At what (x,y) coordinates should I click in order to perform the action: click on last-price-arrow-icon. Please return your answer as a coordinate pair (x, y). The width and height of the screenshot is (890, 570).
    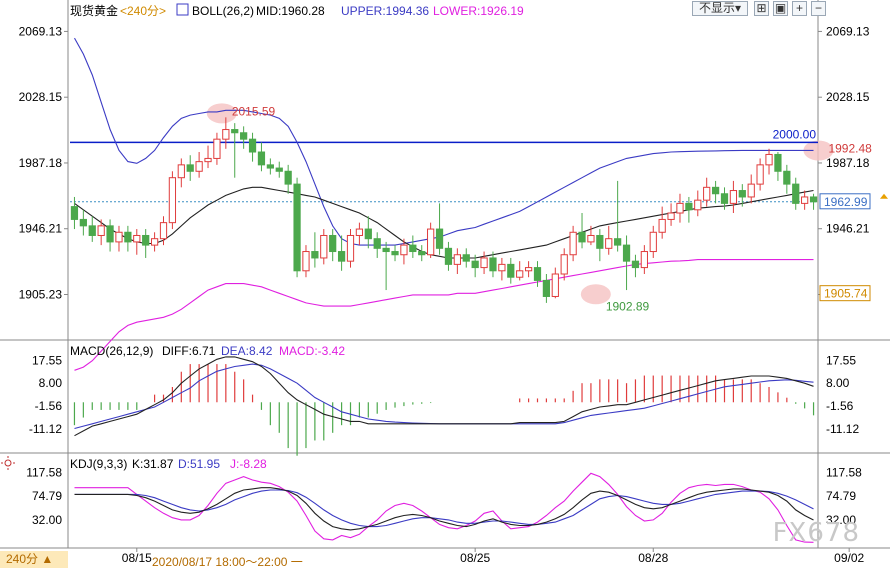
    Looking at the image, I should click on (884, 196).